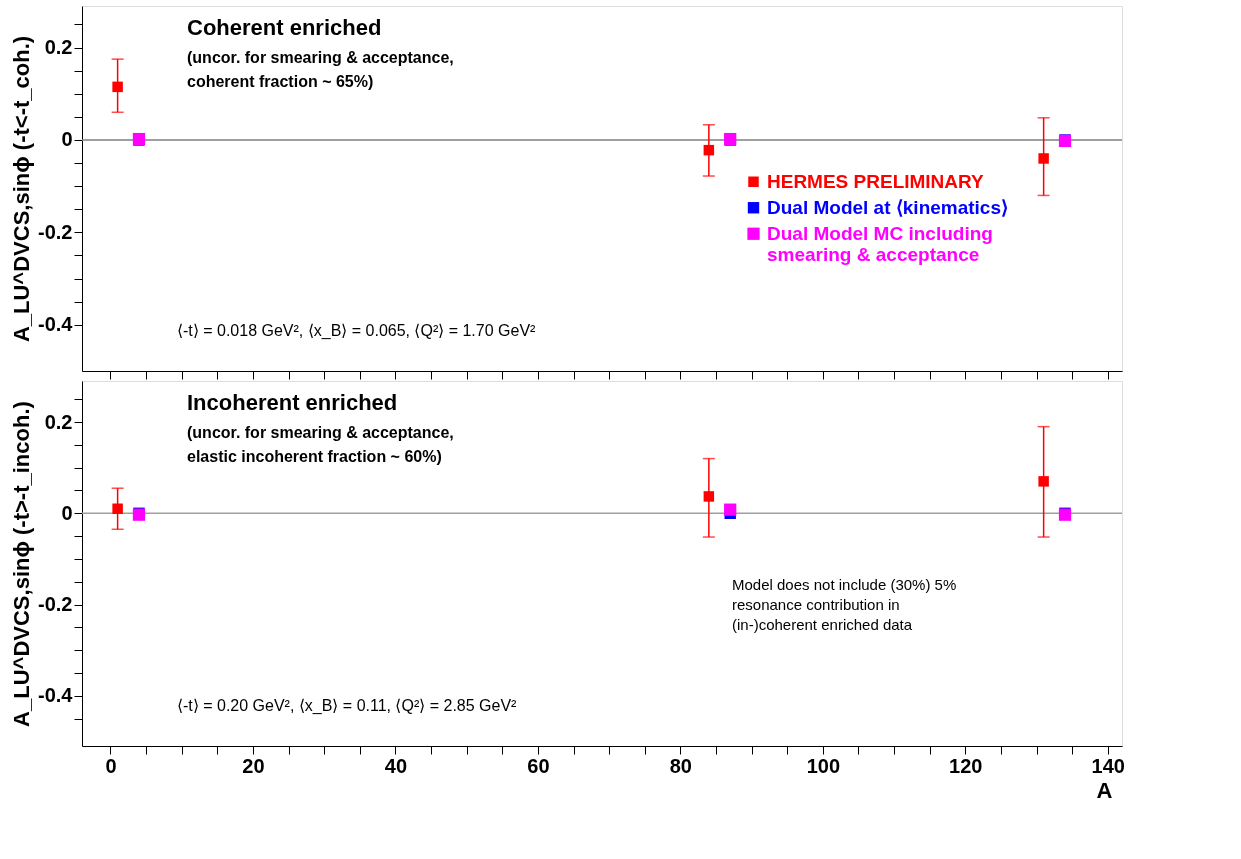 The width and height of the screenshot is (1241, 859). Describe the element at coordinates (357, 331) in the screenshot. I see `annotation: ⟨-t⟩ = 0.018 GeV², ⟨x_B⟩ = 0.065, ⟨Q²⟩ = 1.70 GeV²` at that location.